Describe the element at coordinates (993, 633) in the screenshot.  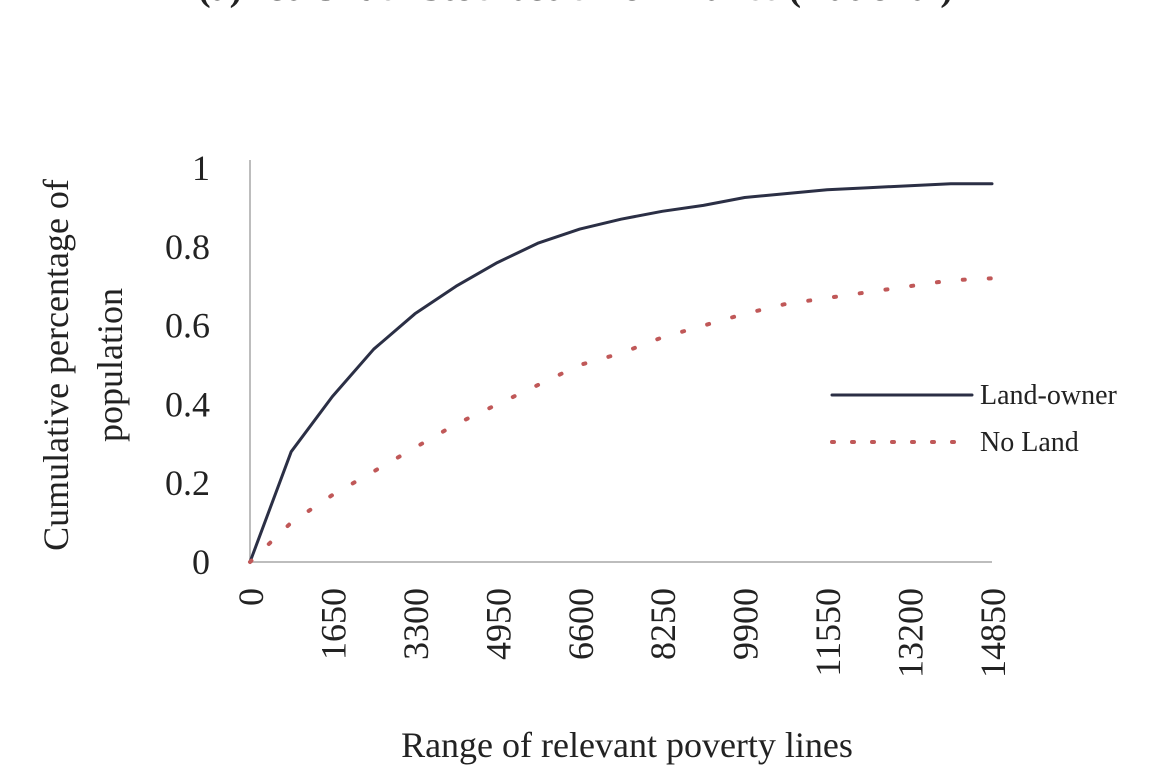
I see `x-tick-label: 14850` at that location.